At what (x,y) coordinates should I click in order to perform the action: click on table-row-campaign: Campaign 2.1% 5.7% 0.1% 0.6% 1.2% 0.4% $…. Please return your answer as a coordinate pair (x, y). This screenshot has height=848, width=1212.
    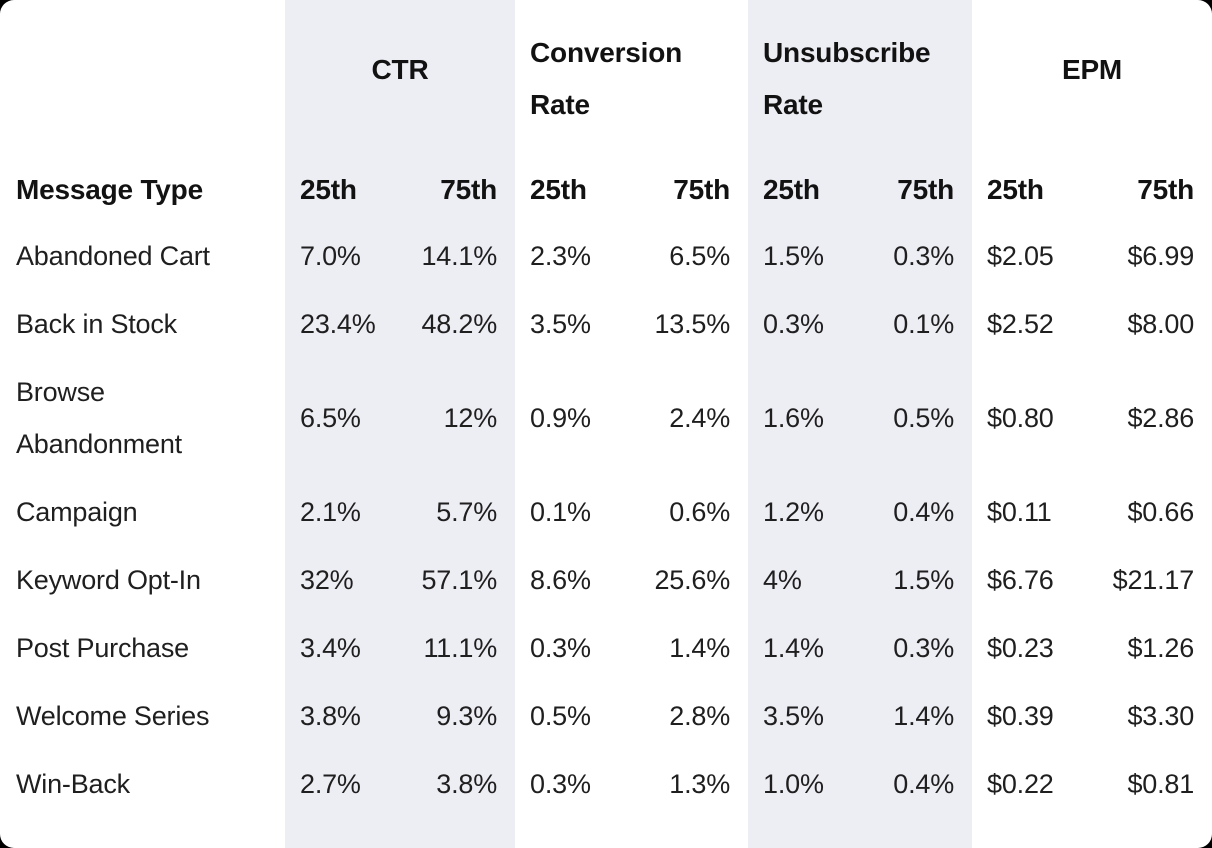
    Looking at the image, I should click on (606, 512).